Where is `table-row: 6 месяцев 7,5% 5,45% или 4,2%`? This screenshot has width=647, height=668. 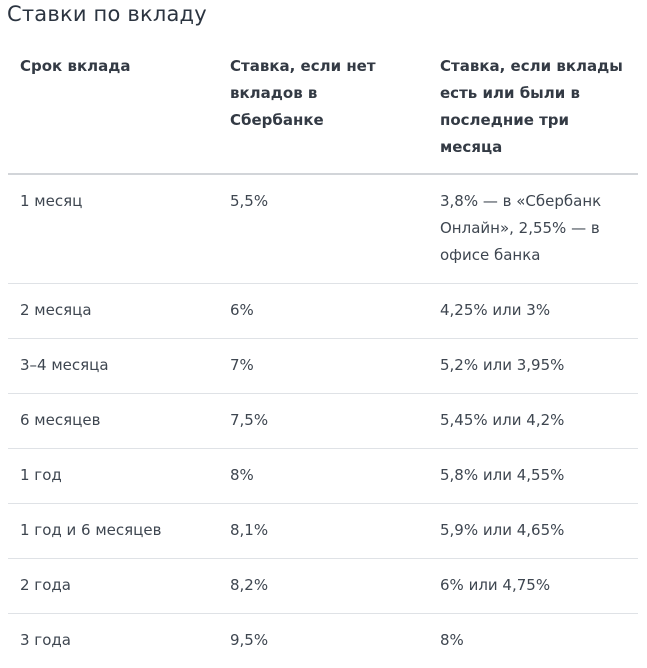
table-row: 6 месяцев 7,5% 5,45% или 4,2% is located at coordinates (323, 421).